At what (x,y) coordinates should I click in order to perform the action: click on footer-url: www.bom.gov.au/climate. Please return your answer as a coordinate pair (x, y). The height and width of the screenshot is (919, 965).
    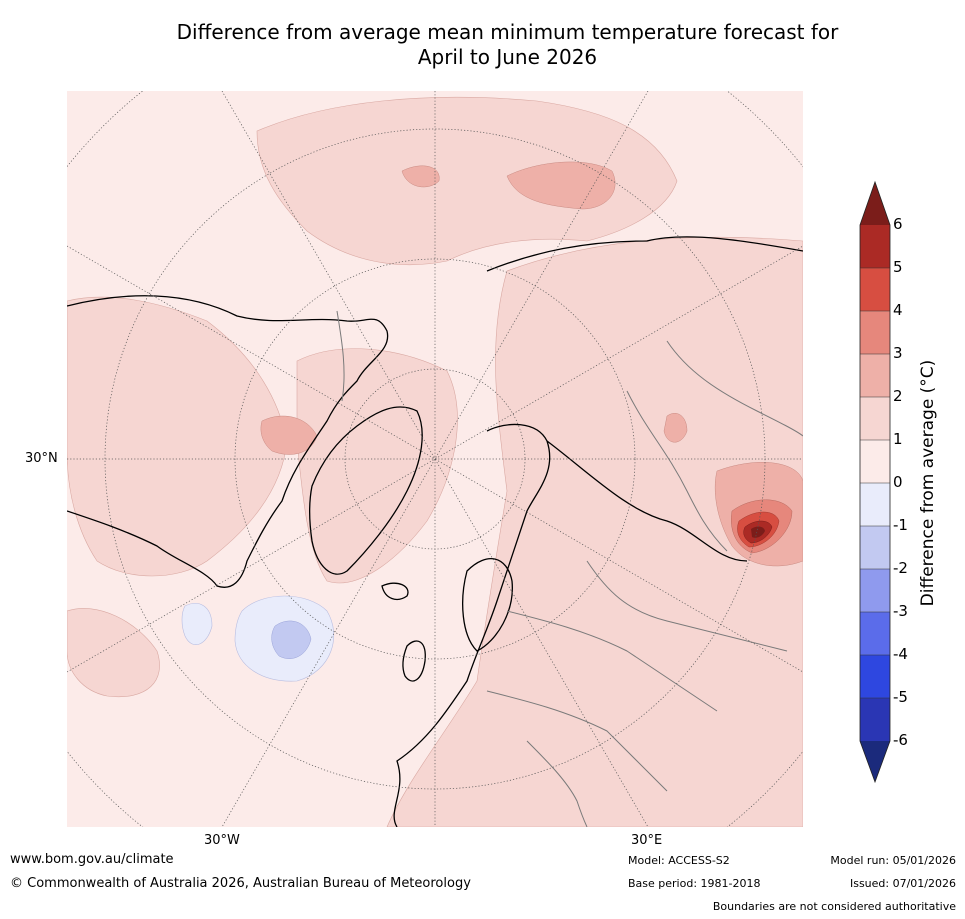
    Looking at the image, I should click on (92, 859).